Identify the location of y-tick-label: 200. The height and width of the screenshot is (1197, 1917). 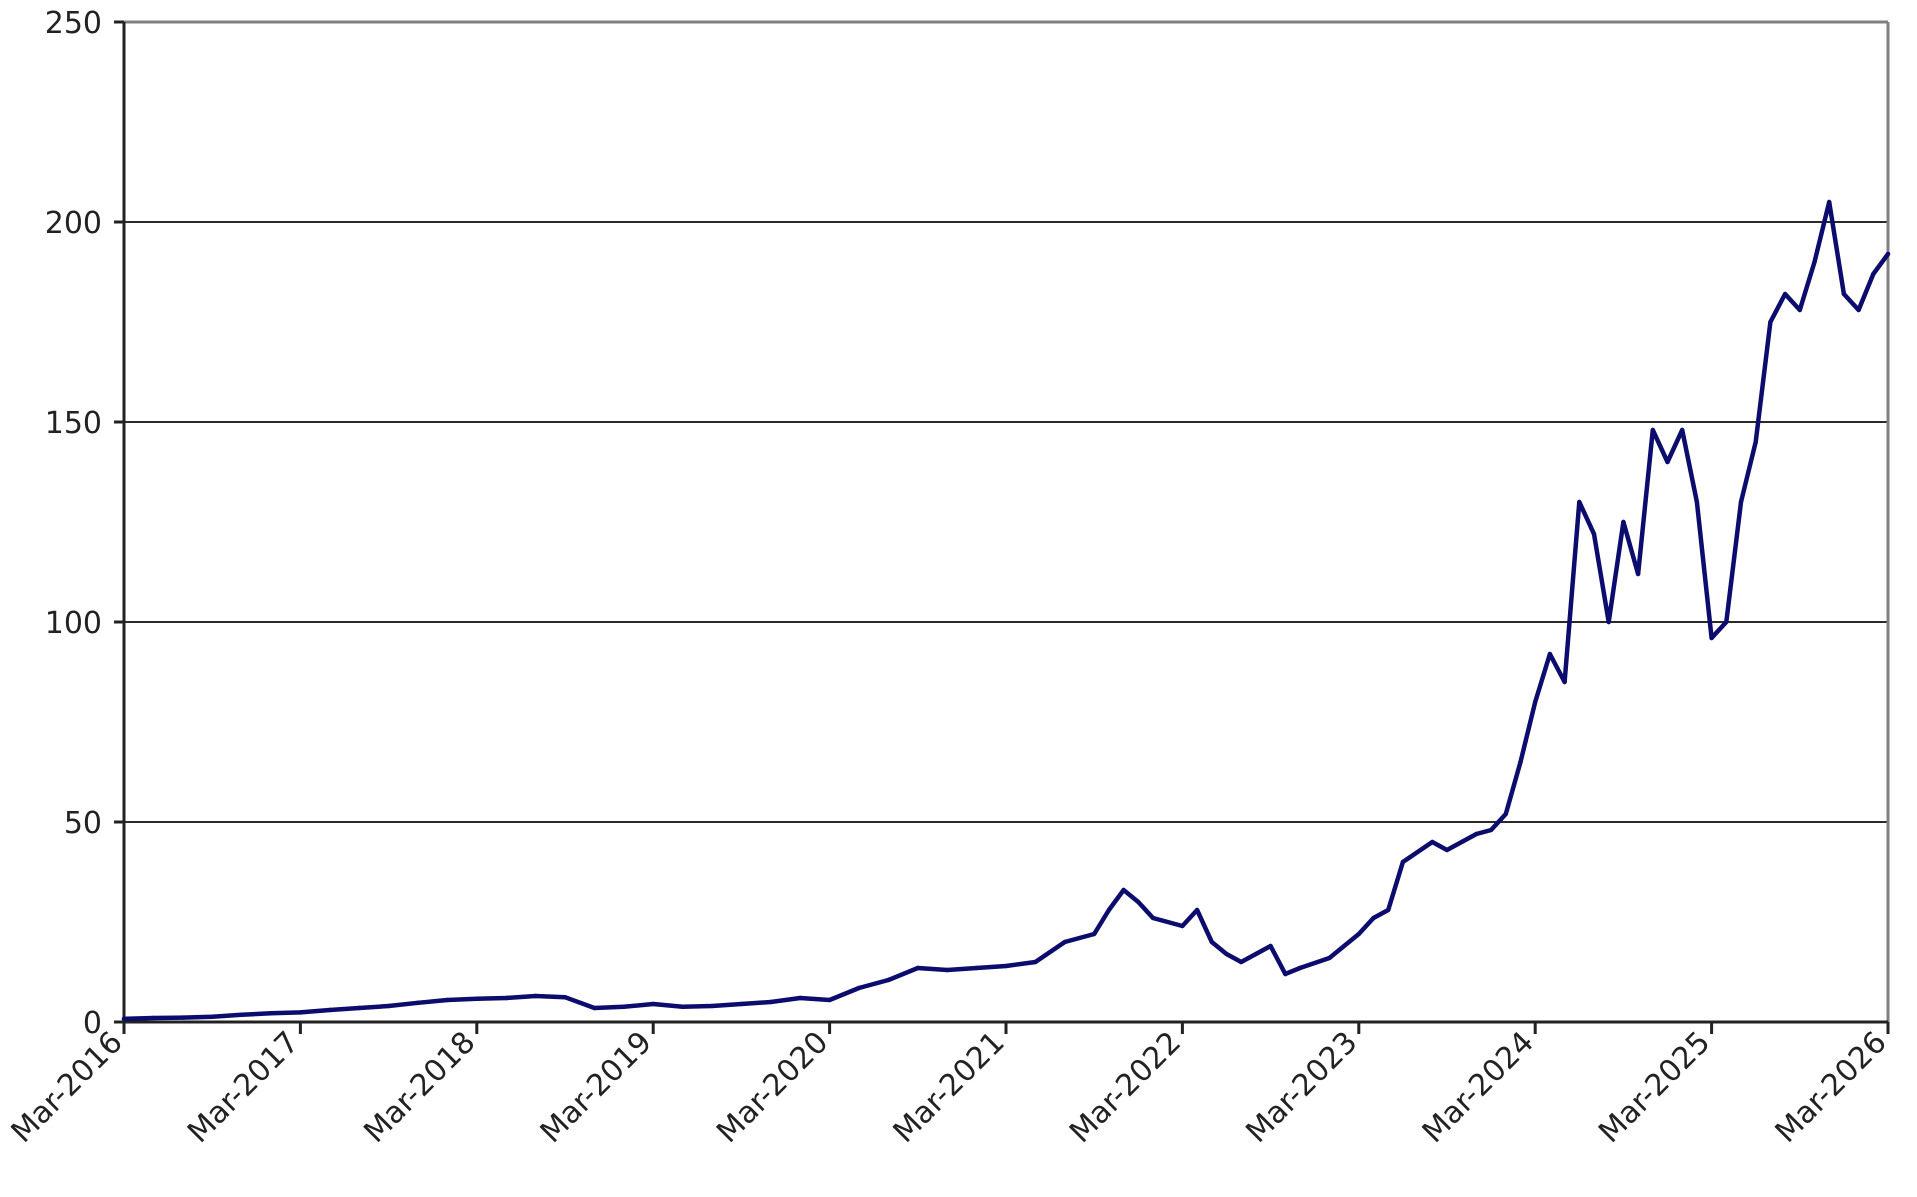
(73, 223).